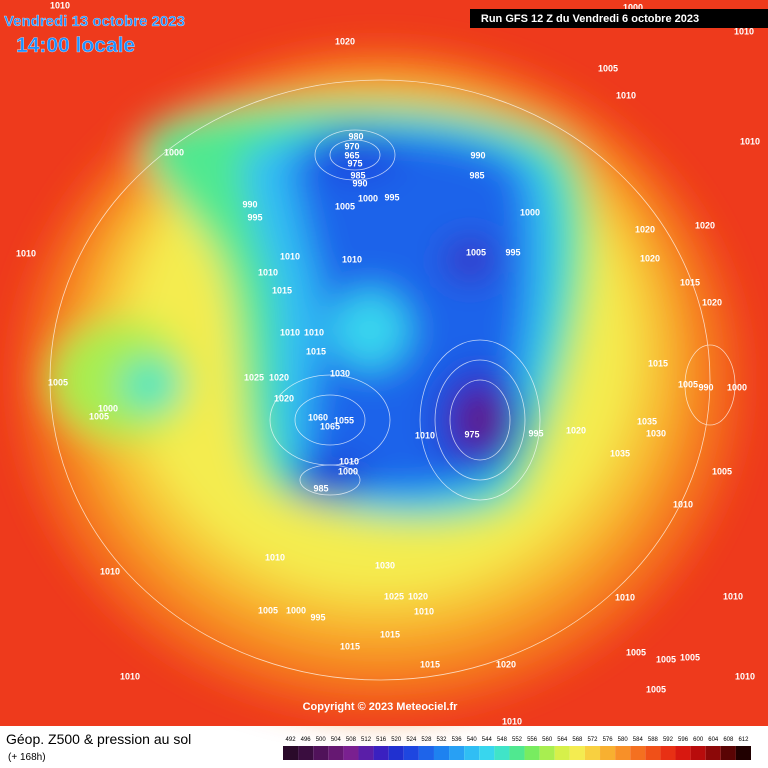  Describe the element at coordinates (471, 434) in the screenshot. I see `isobar-label: 975` at that location.